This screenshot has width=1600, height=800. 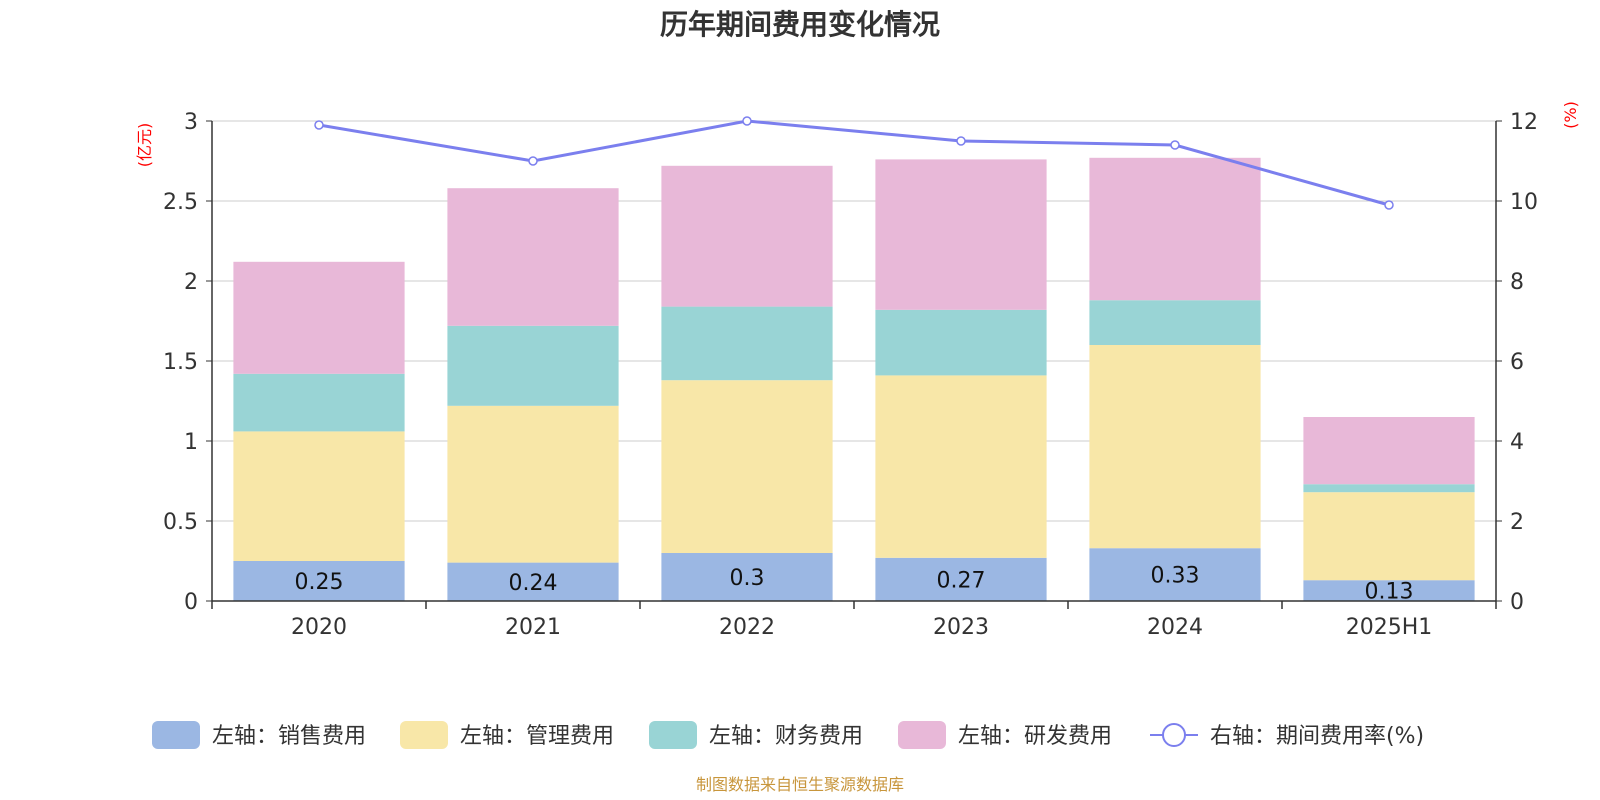 I want to click on x-tick-label: 2021, so click(x=533, y=627).